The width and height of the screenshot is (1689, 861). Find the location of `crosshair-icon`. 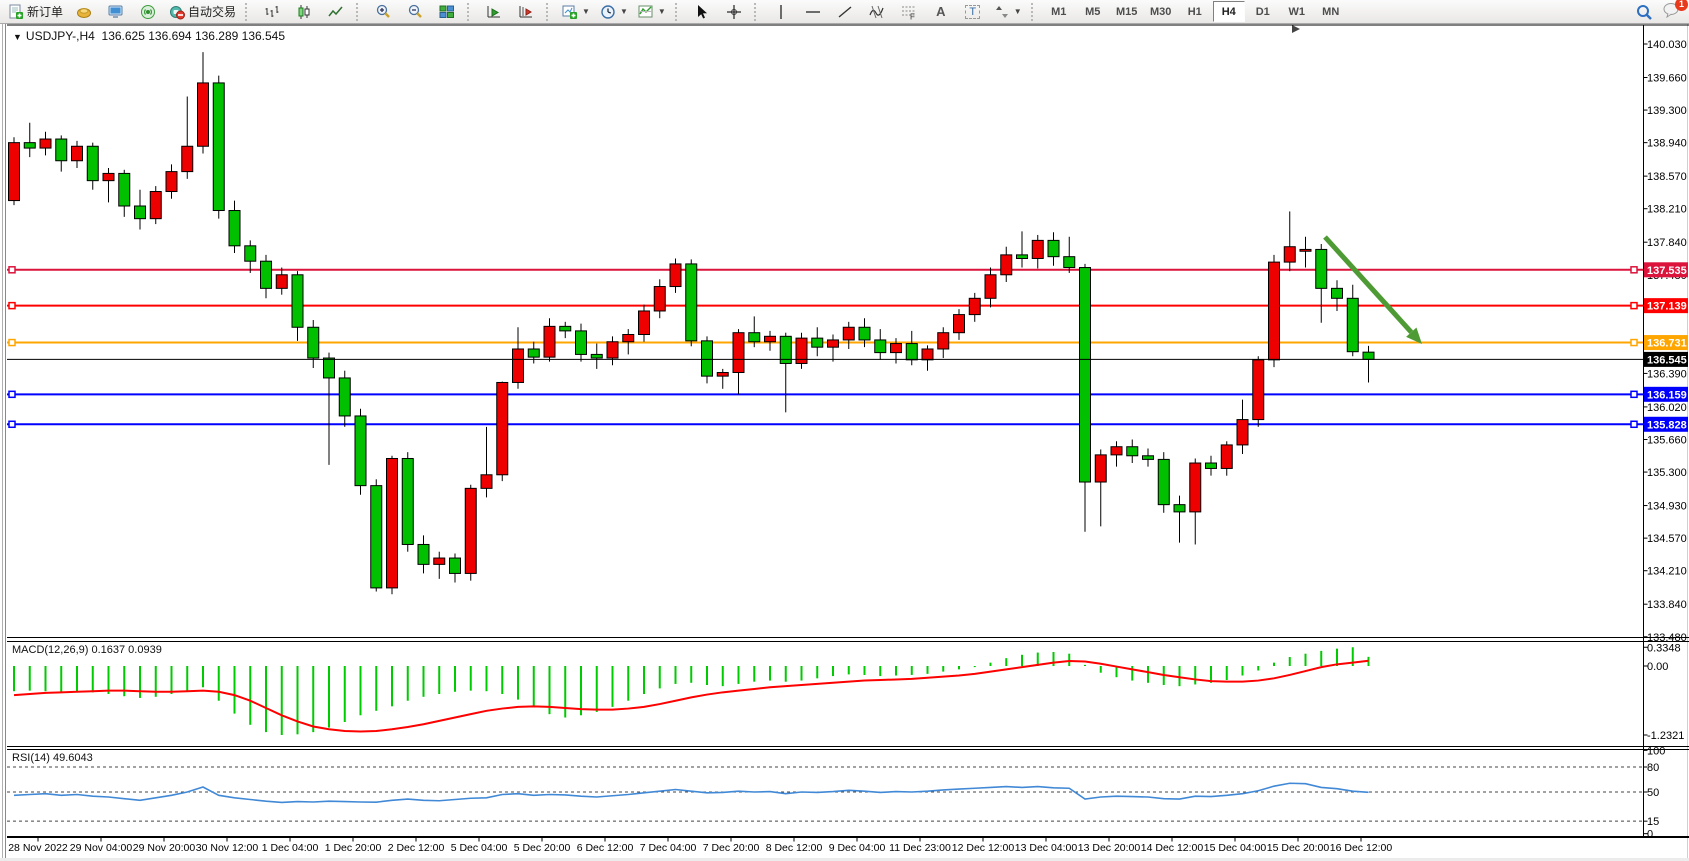

crosshair-icon is located at coordinates (733, 11).